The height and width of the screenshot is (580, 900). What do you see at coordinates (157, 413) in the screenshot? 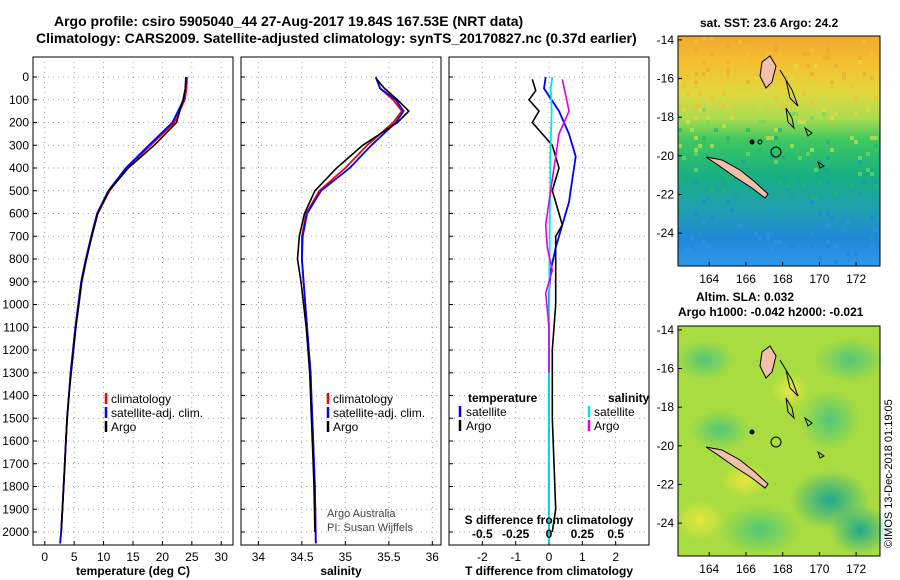
I see `temperature-legend-satellite: satellite-adj. clim.` at bounding box center [157, 413].